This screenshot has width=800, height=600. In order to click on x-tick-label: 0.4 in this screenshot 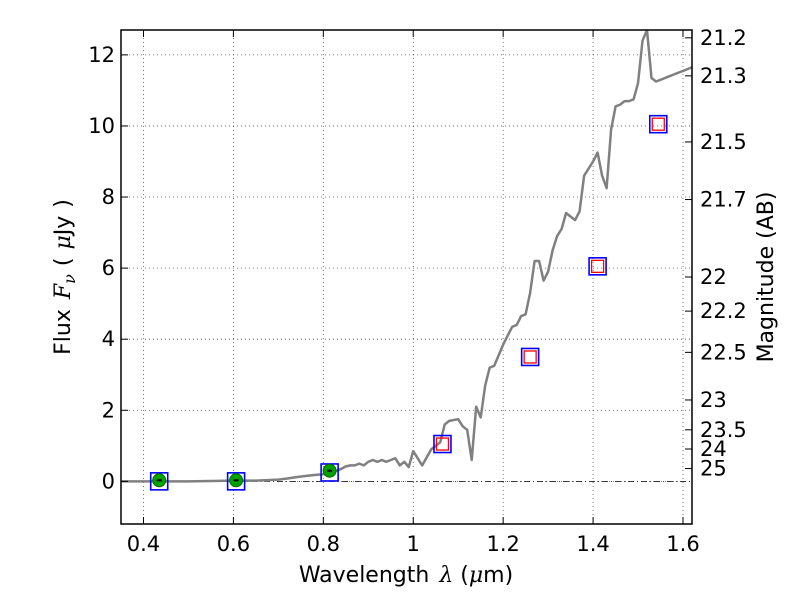, I will do `click(143, 544)`.